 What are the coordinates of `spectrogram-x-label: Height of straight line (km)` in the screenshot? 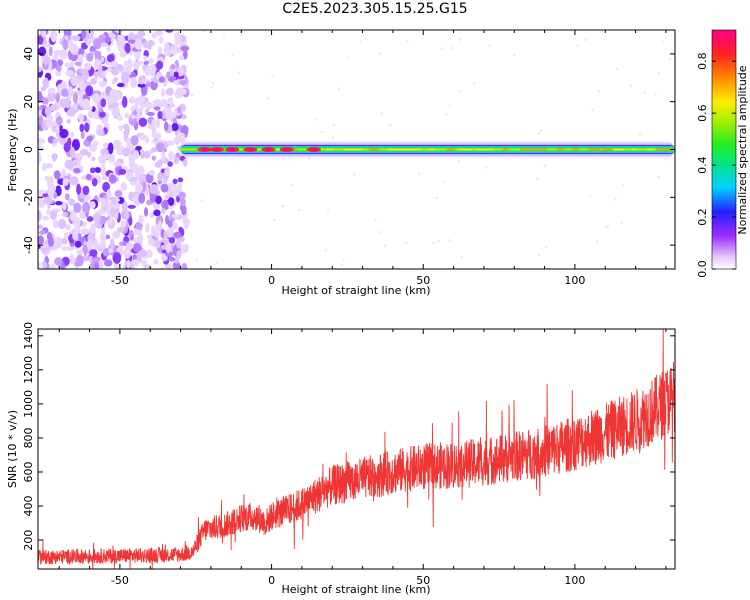 It's located at (355, 290).